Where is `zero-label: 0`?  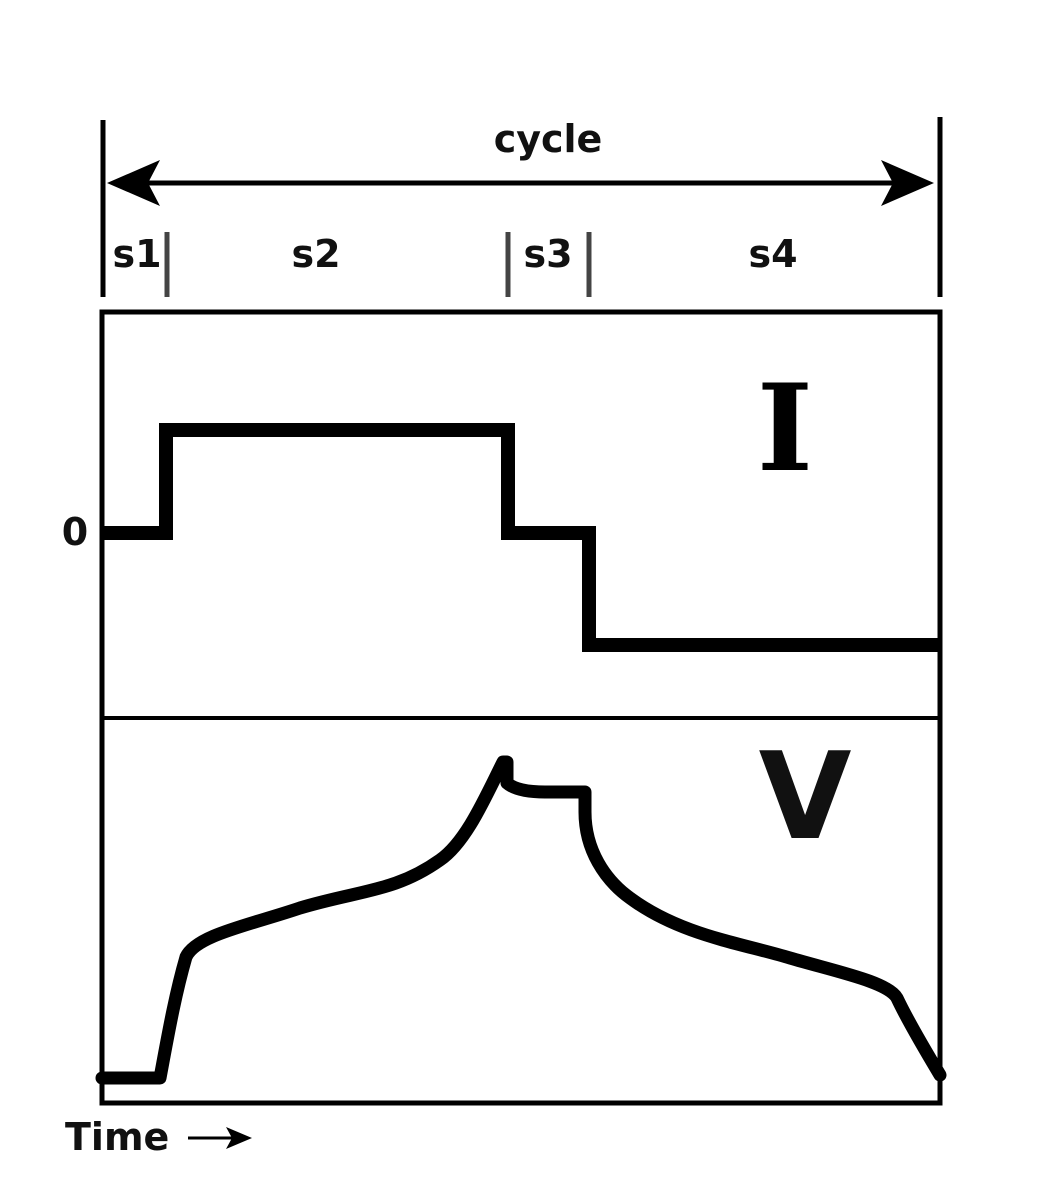
zero-label: 0 is located at coordinates (75, 532).